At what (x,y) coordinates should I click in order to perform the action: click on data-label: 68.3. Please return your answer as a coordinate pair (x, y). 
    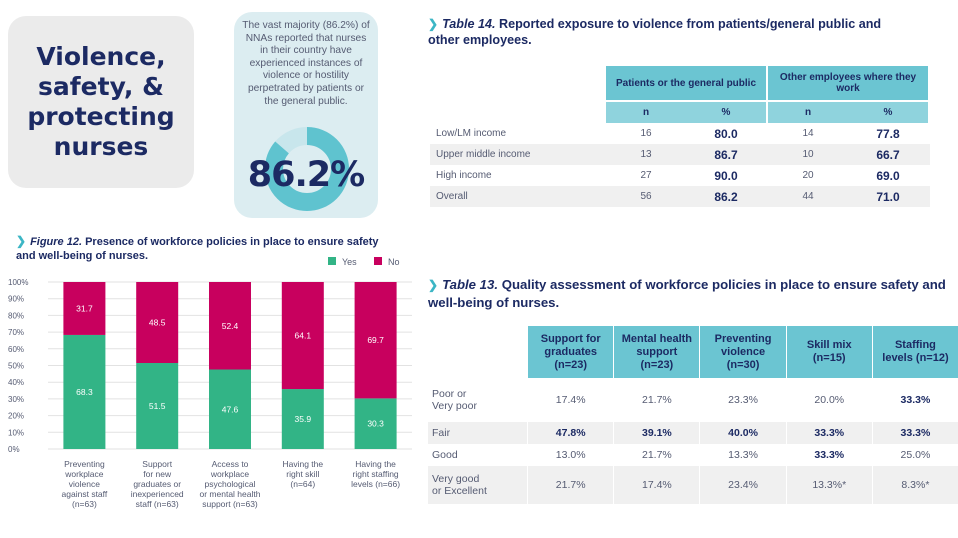
    Looking at the image, I should click on (84, 392).